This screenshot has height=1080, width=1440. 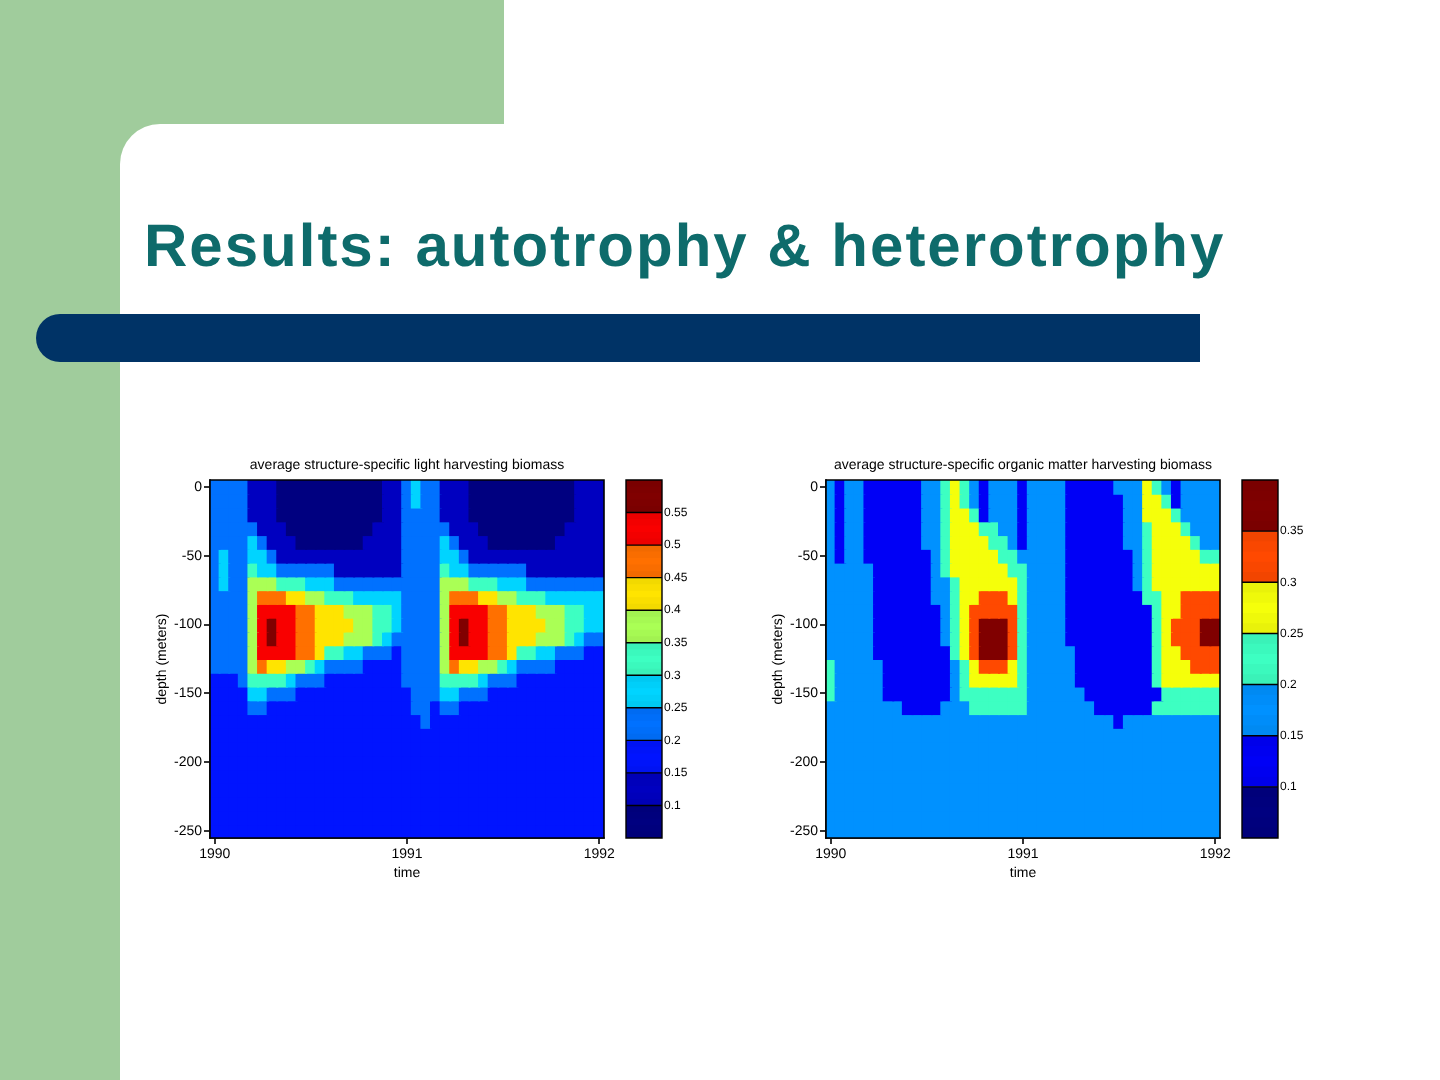 What do you see at coordinates (685, 247) in the screenshot?
I see `text: Results: autotrophy & heterotrophy` at bounding box center [685, 247].